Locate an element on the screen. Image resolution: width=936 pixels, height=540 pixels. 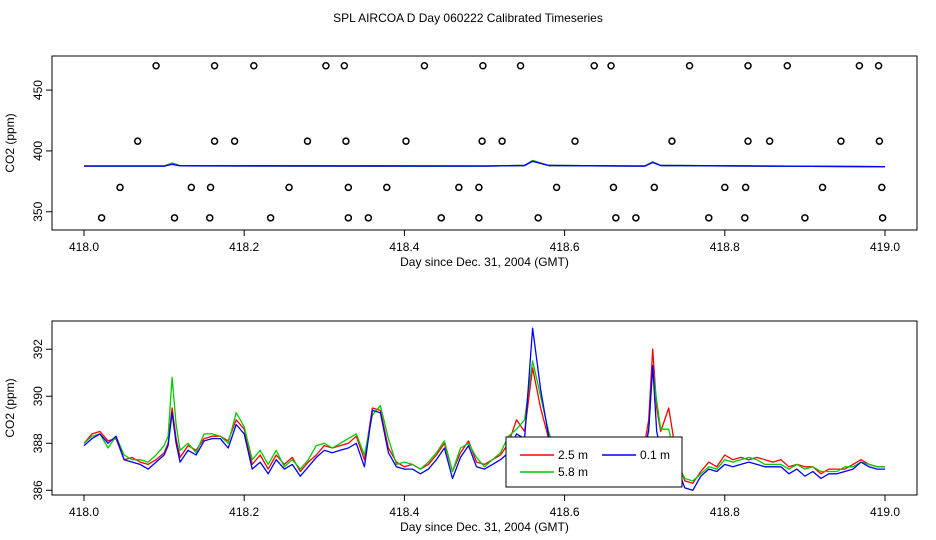
legend-box is located at coordinates (594, 462).